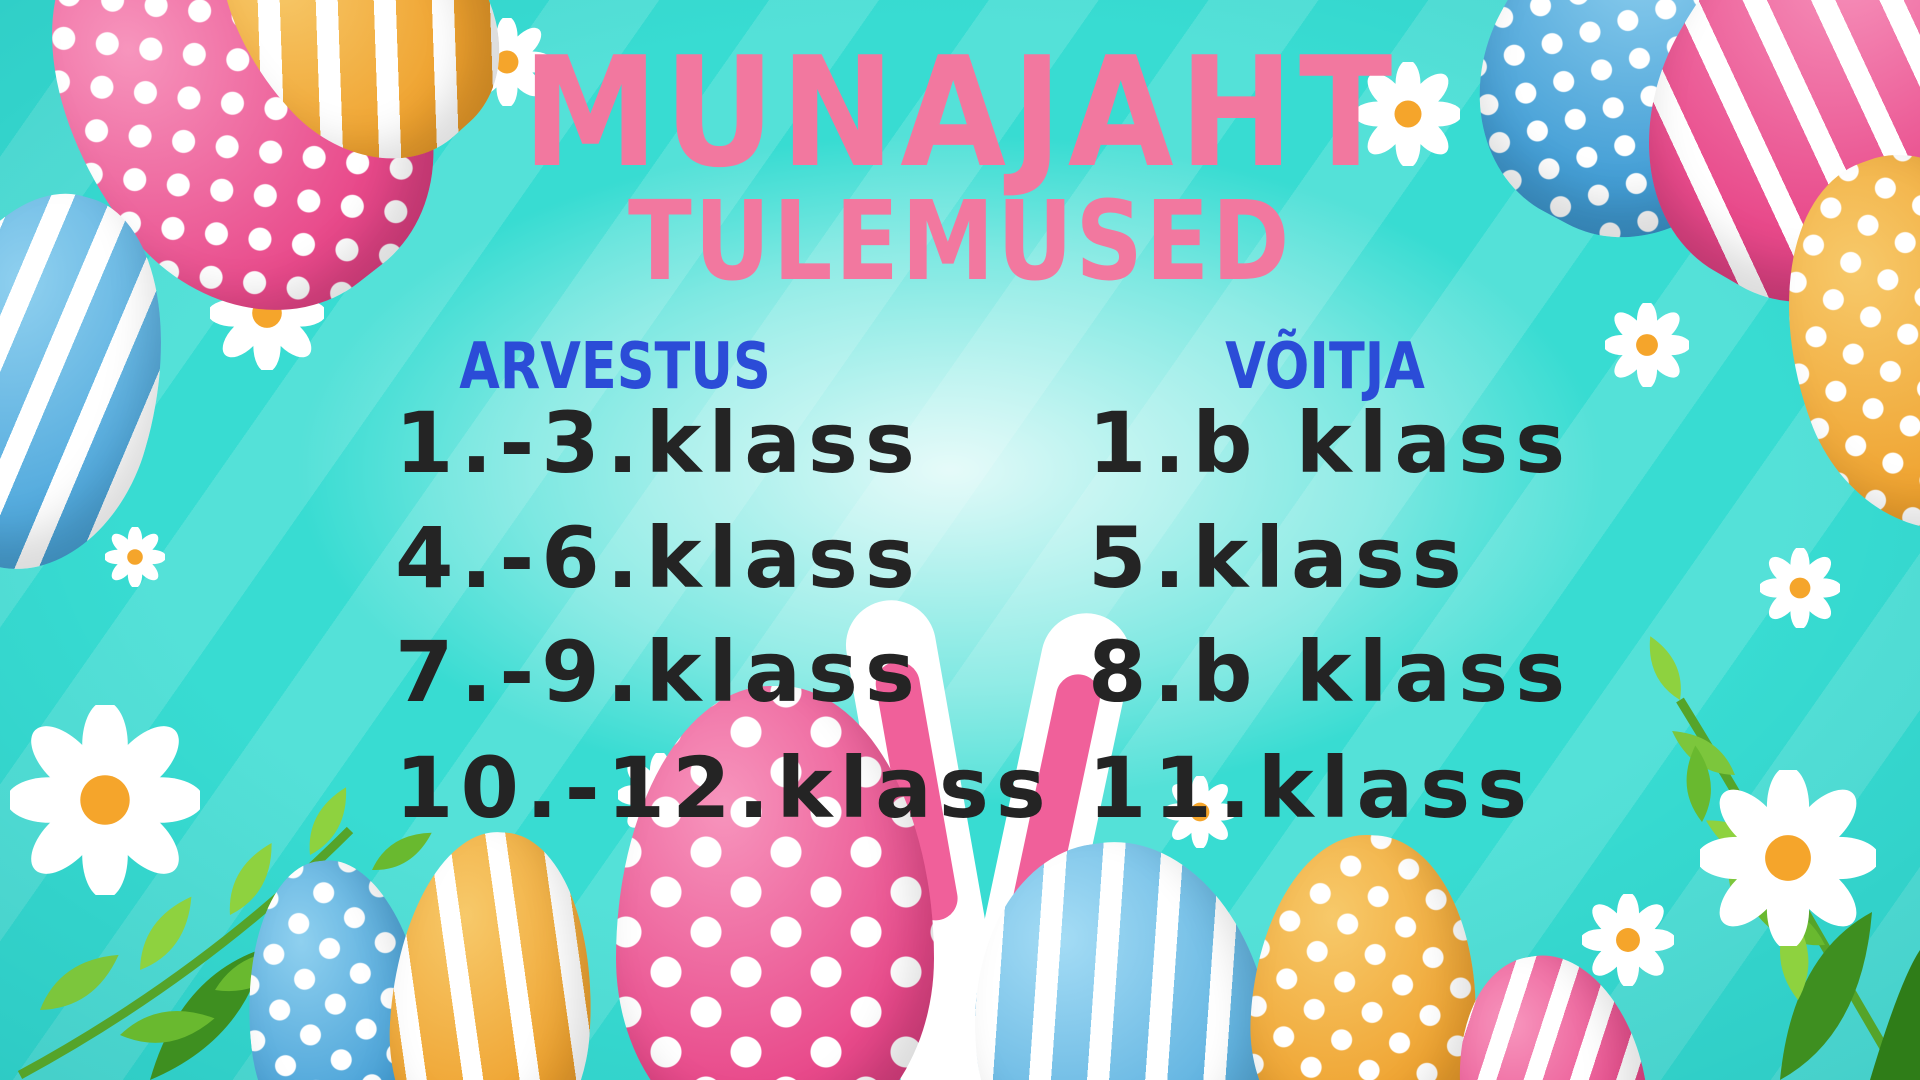 The height and width of the screenshot is (1080, 1920). What do you see at coordinates (1325, 367) in the screenshot?
I see `column-header-winner: VÕITJA` at bounding box center [1325, 367].